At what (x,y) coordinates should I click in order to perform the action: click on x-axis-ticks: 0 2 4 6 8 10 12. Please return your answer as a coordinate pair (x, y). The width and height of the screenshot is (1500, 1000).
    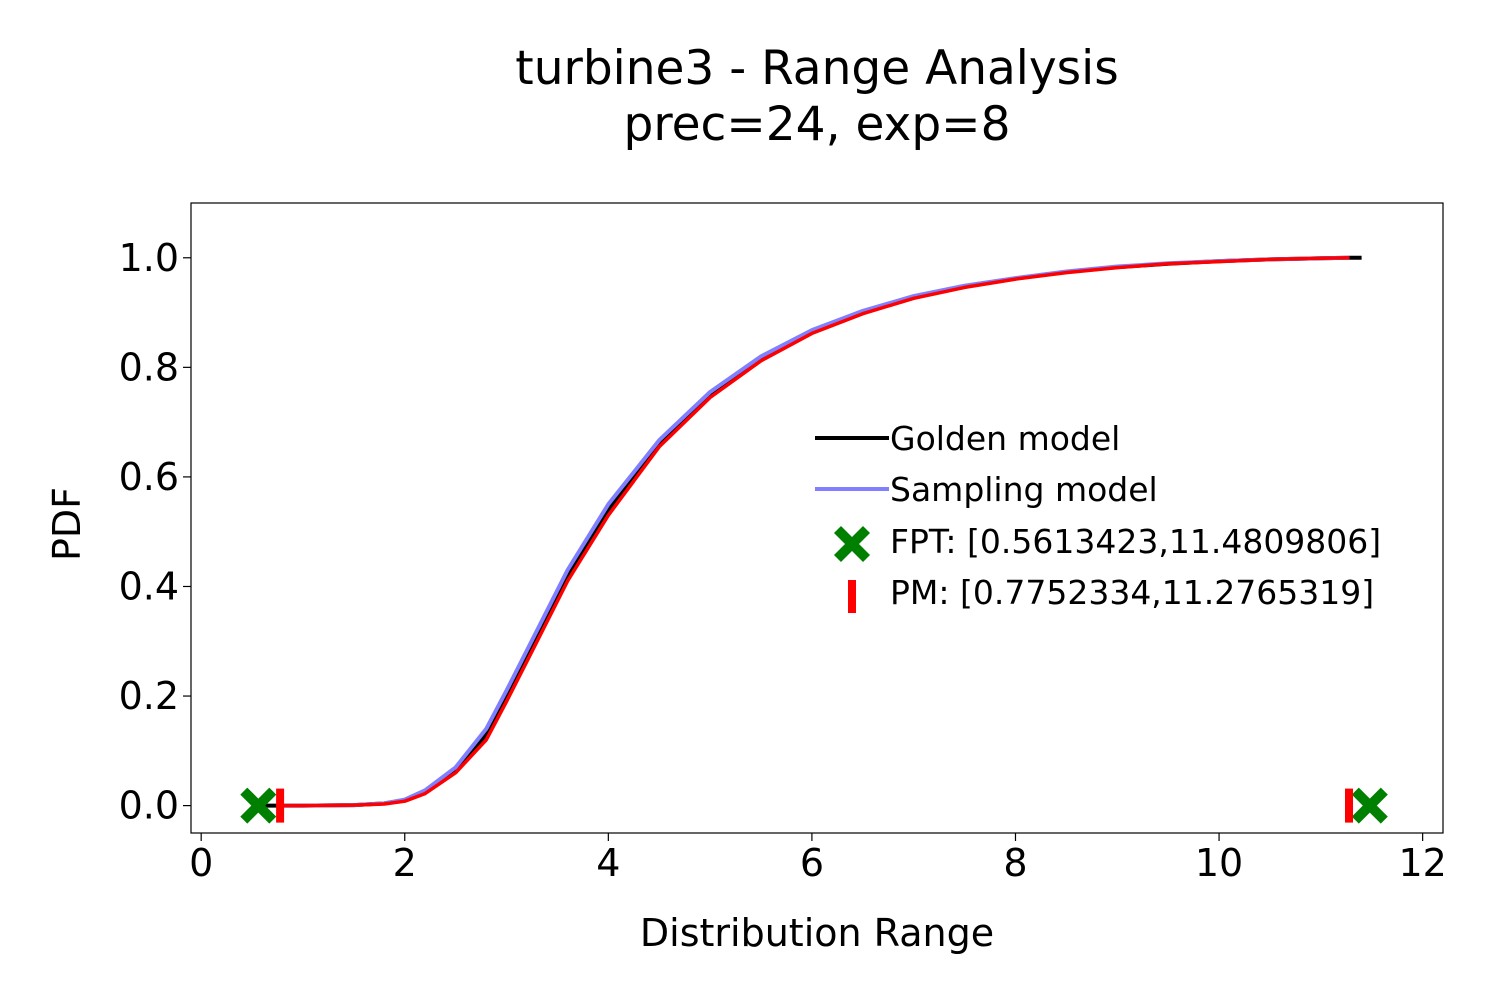
    Looking at the image, I should click on (818, 859).